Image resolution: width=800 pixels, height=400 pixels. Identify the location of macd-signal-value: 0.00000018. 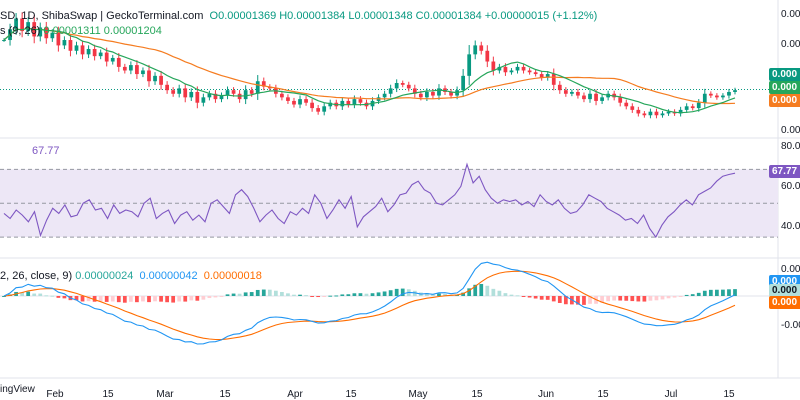
(232, 276).